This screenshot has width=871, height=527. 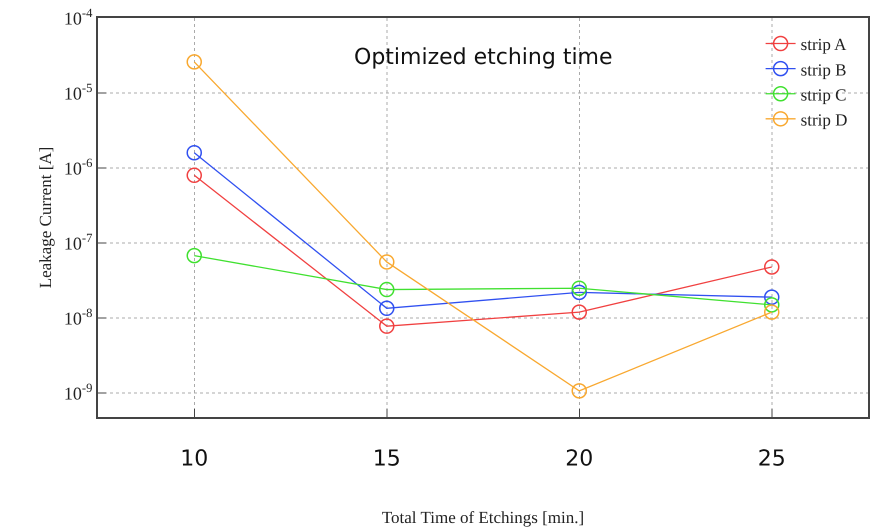 I want to click on y-tick-label: 10$^{-5}$, so click(x=78, y=92).